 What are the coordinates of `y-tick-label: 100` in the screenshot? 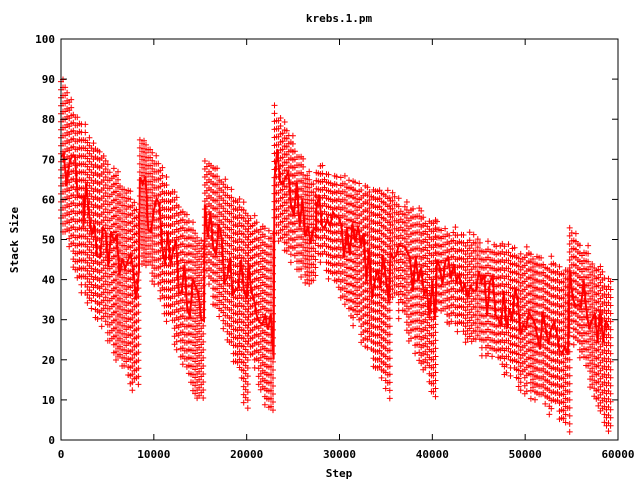 It's located at (45, 39).